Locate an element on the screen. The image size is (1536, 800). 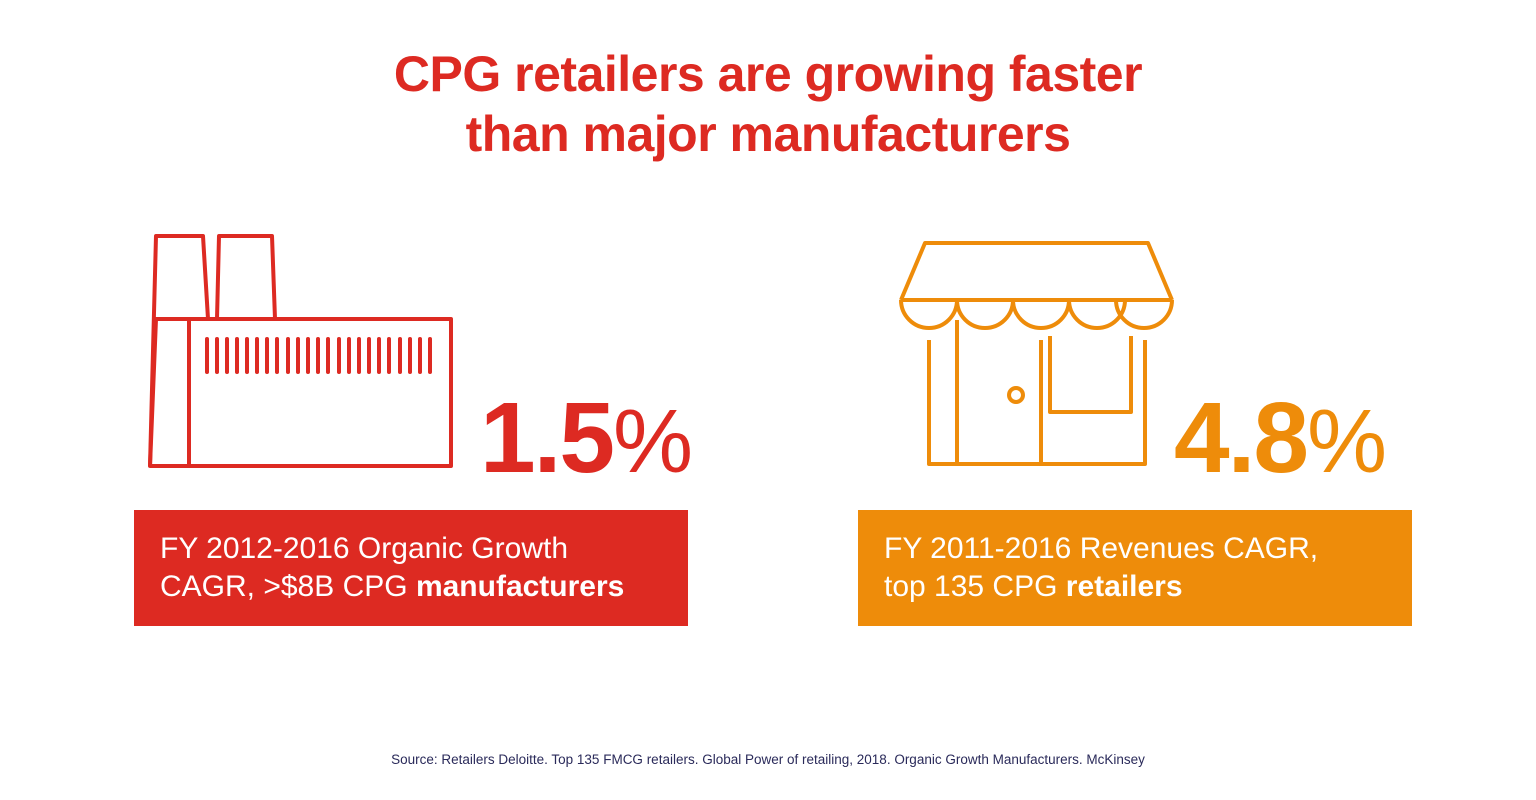
retailers-label-line-2: top 135 CPG retailers is located at coordinates (1033, 586).